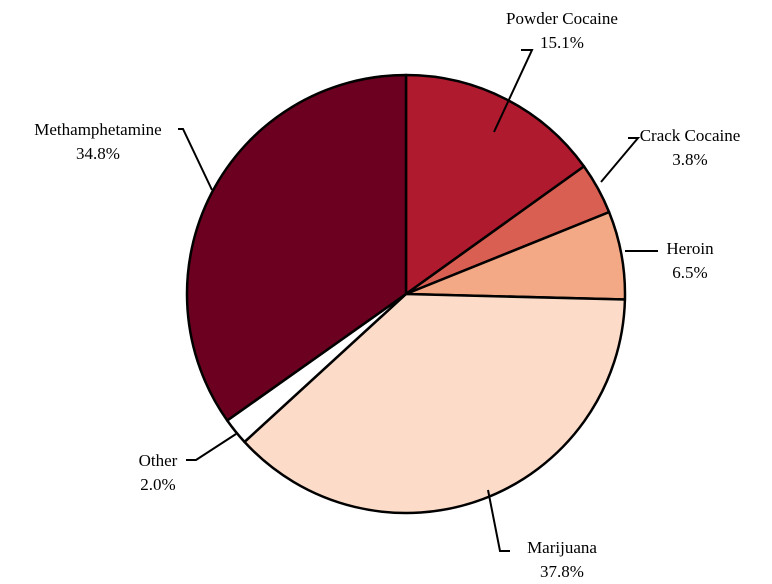  I want to click on leader-line-crack-cocaine, so click(620, 160).